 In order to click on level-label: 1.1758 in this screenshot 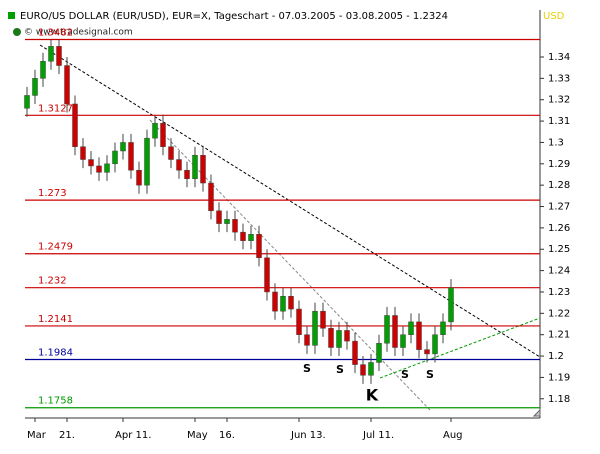, I will do `click(55, 401)`.